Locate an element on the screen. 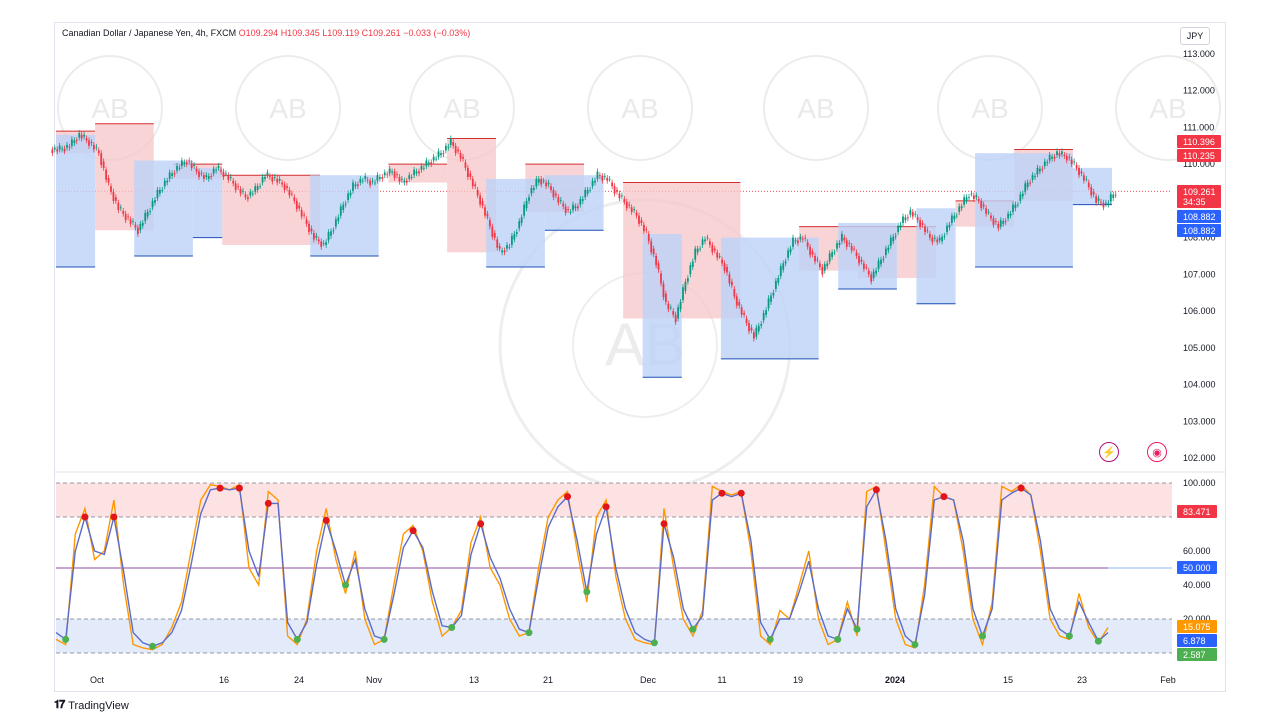 The height and width of the screenshot is (720, 1280). time-tick-label: Oct is located at coordinates (97, 680).